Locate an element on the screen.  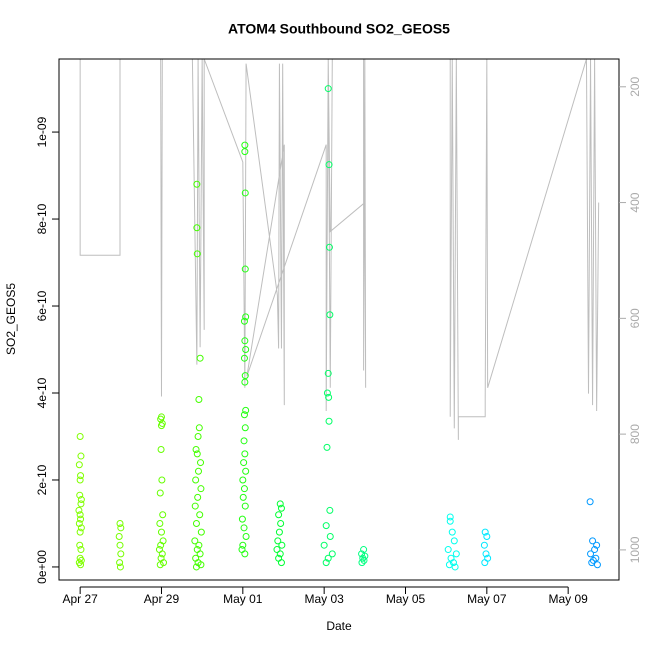
y2-tick-label: 400 is located at coordinates (635, 202).